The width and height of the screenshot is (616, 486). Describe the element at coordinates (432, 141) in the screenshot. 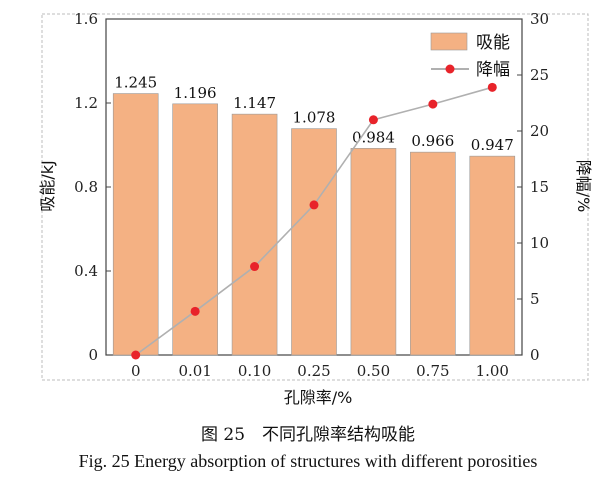

I see `bar-data-label: 0.966` at that location.